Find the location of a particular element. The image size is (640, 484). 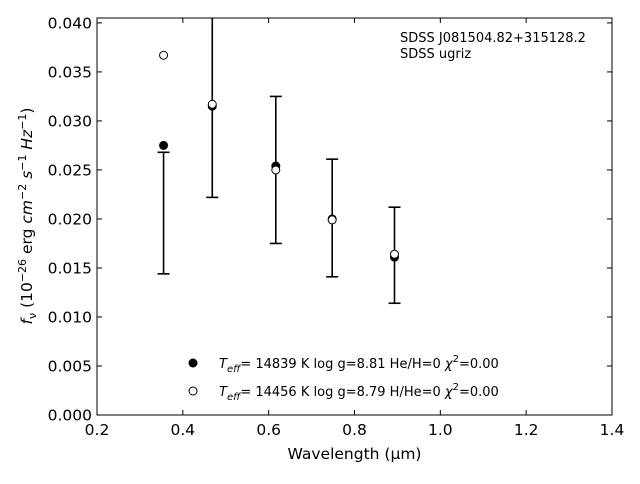

x-tick-label: 0.6 is located at coordinates (268, 430).